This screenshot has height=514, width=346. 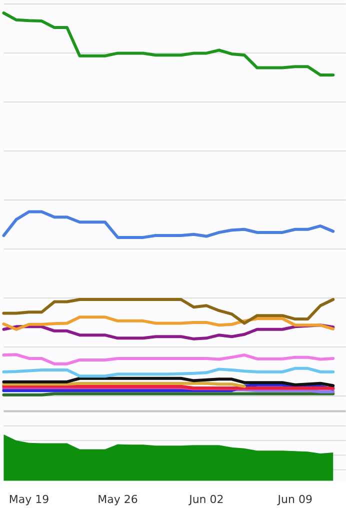 I want to click on x-tick-label: Jun 02, so click(x=206, y=499).